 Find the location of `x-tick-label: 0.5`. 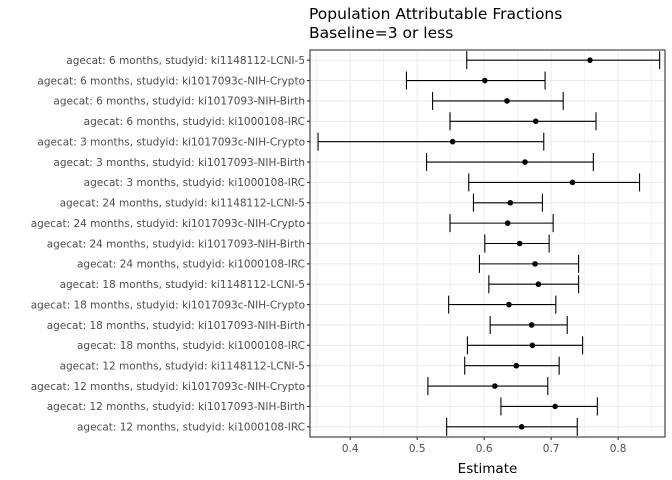

x-tick-label: 0.5 is located at coordinates (417, 449).